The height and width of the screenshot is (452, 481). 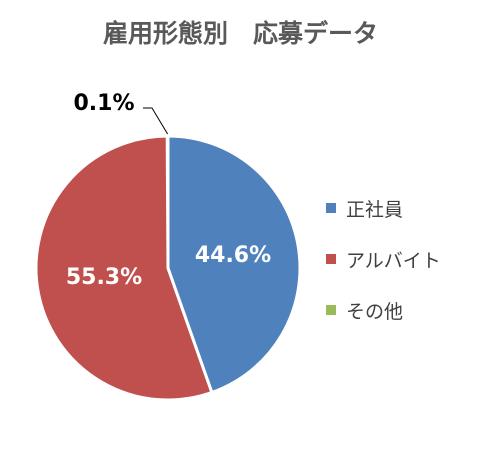 I want to click on data-label-0: 44.6%, so click(x=233, y=255).